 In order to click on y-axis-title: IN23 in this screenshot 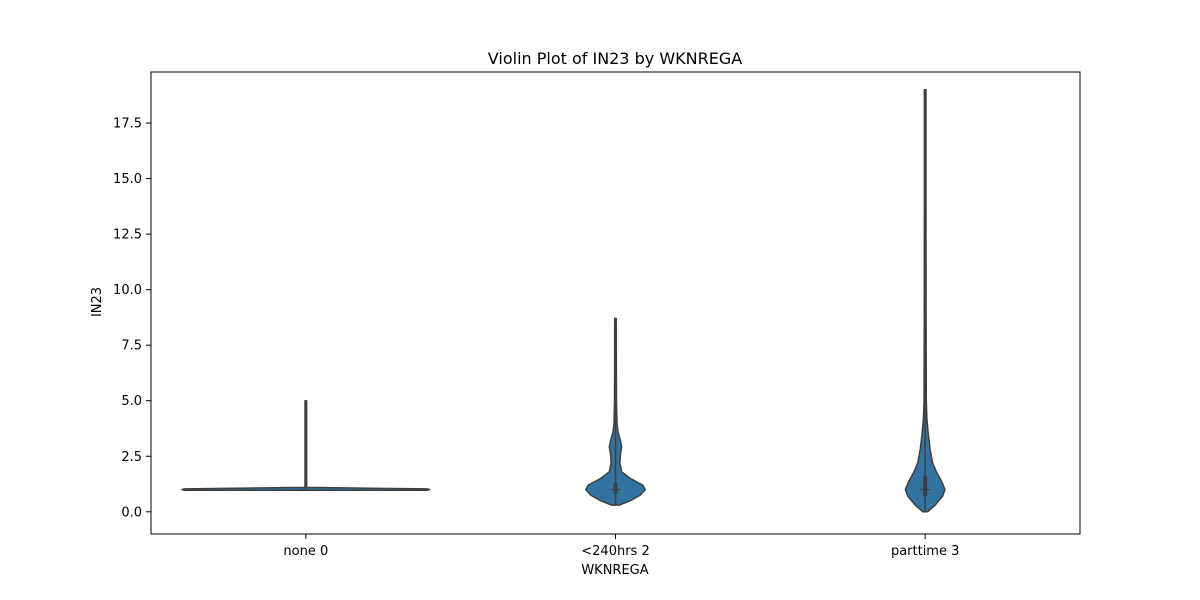, I will do `click(97, 302)`.